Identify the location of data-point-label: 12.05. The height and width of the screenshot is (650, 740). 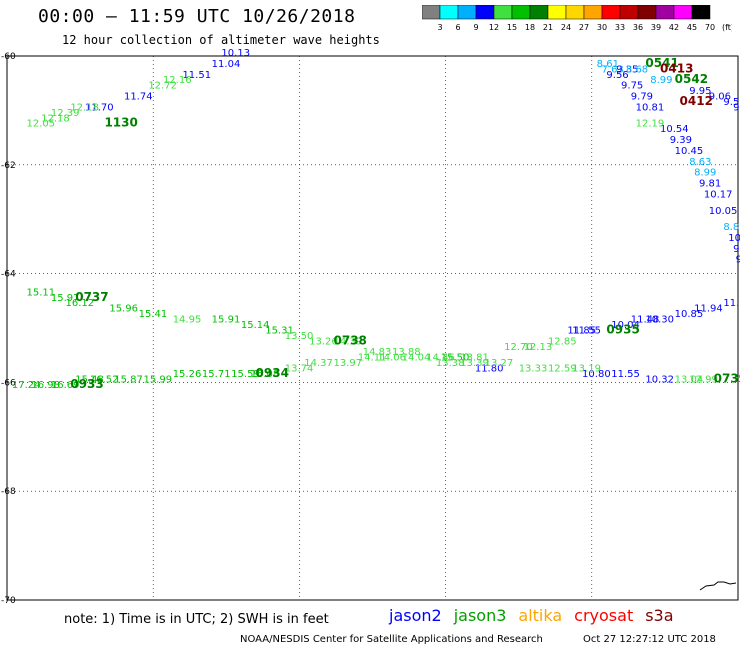
(40, 124).